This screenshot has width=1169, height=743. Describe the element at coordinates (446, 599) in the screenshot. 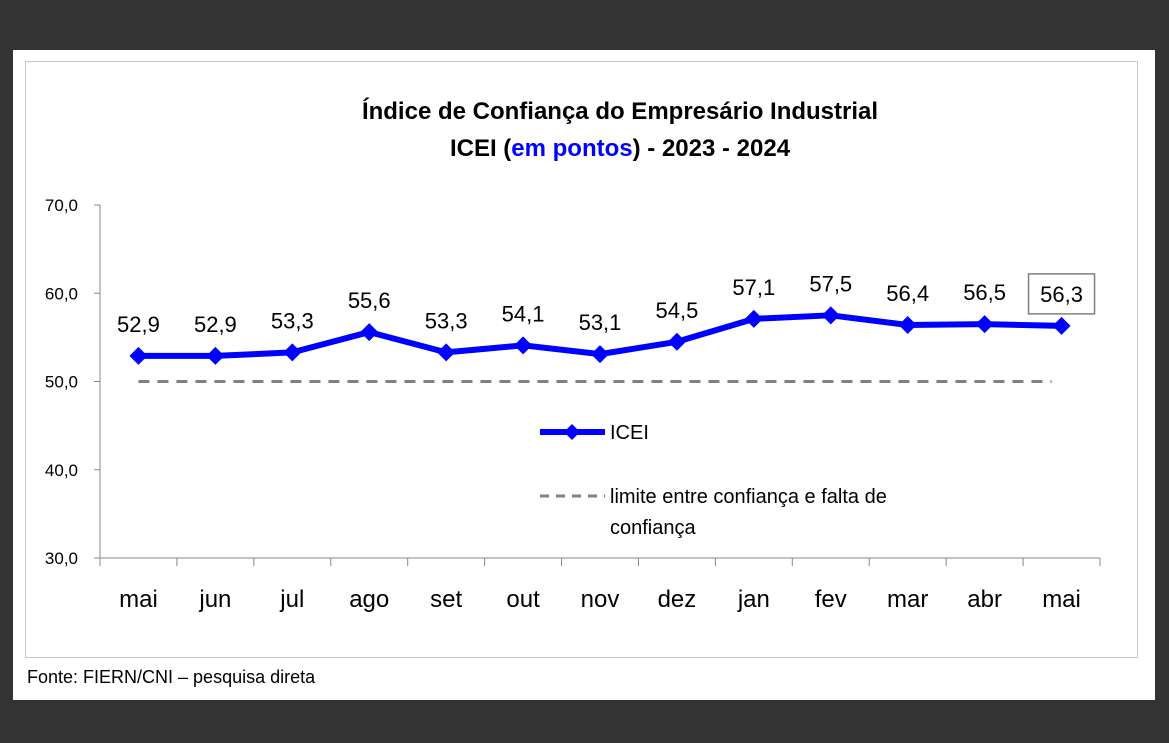

I see `x-tick-label: set` at that location.